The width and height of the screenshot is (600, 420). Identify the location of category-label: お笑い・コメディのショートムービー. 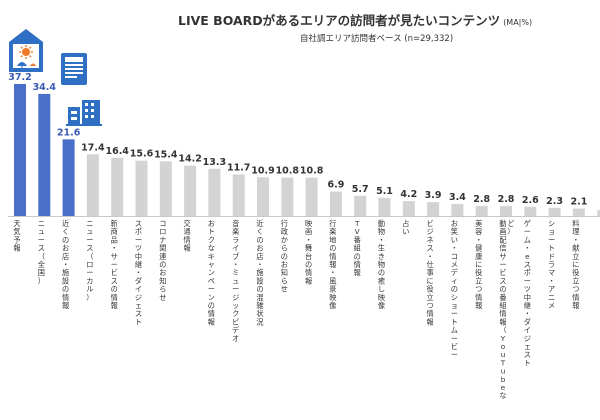
(455, 289).